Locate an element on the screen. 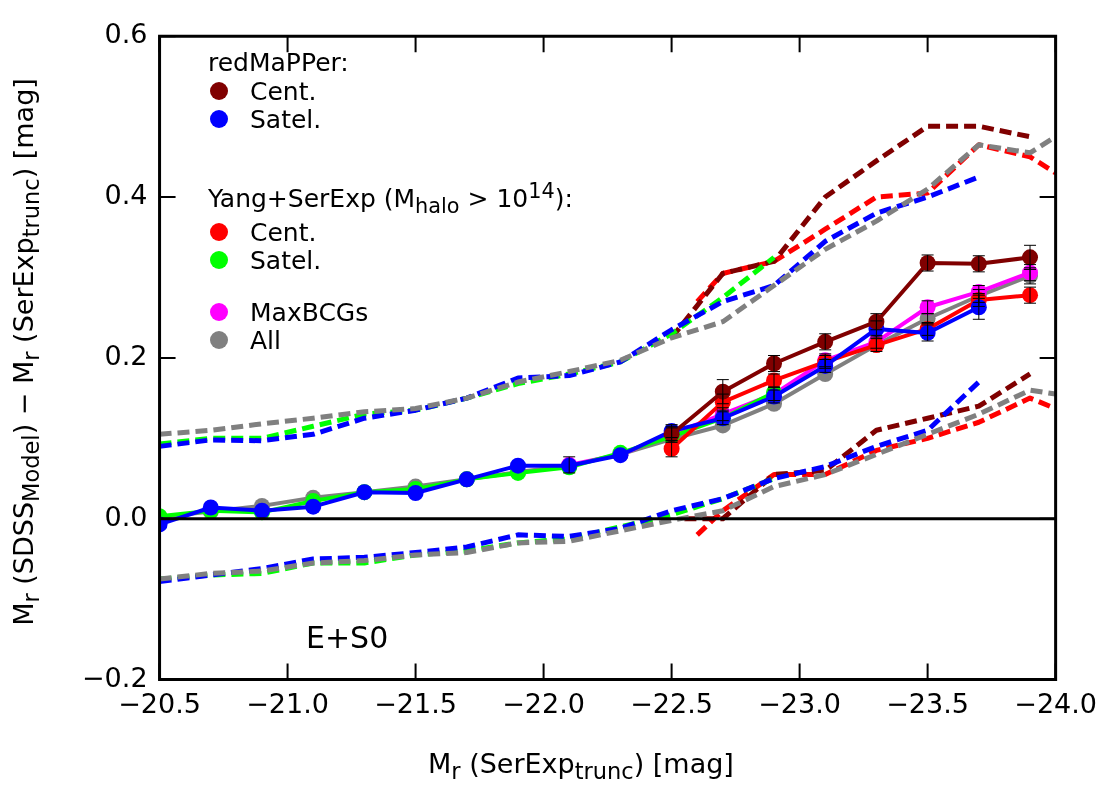 Image resolution: width=1115 pixels, height=792 pixels. y-tick-label: 0.2 is located at coordinates (126, 355).